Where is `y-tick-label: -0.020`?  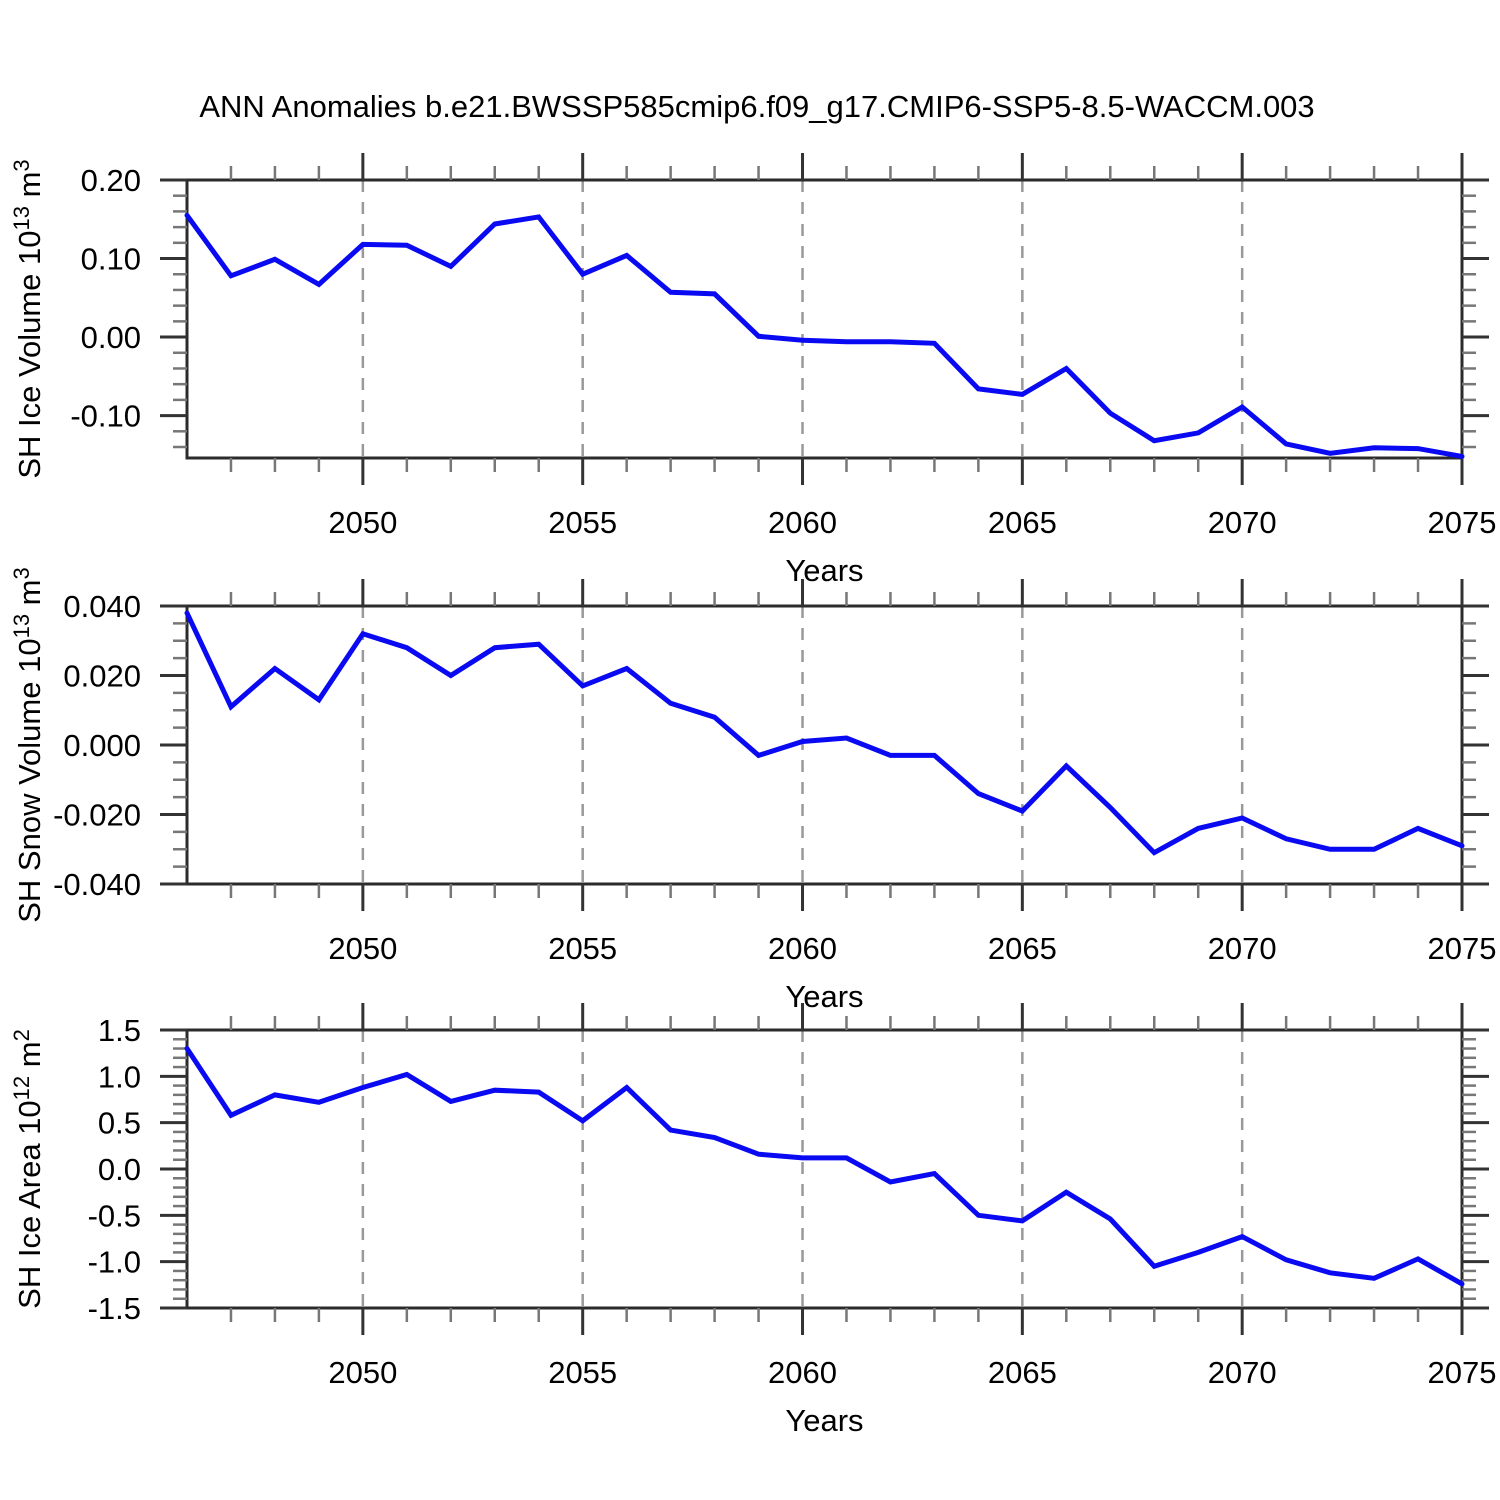
y-tick-label: -0.020 is located at coordinates (97, 815).